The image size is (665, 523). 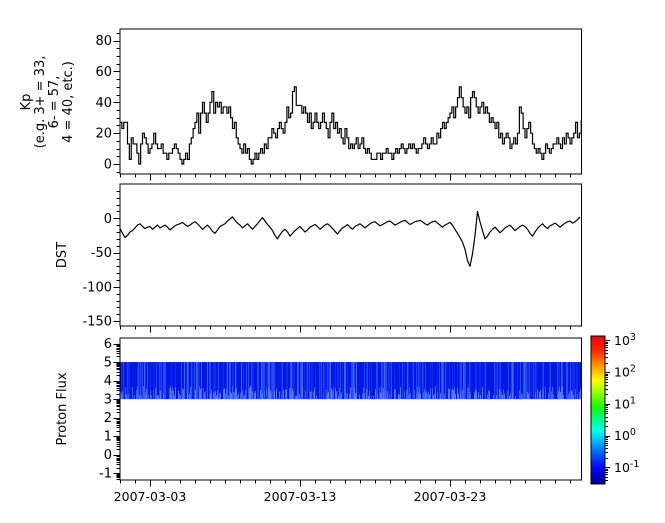 What do you see at coordinates (108, 418) in the screenshot?
I see `svg-text: 2` at bounding box center [108, 418].